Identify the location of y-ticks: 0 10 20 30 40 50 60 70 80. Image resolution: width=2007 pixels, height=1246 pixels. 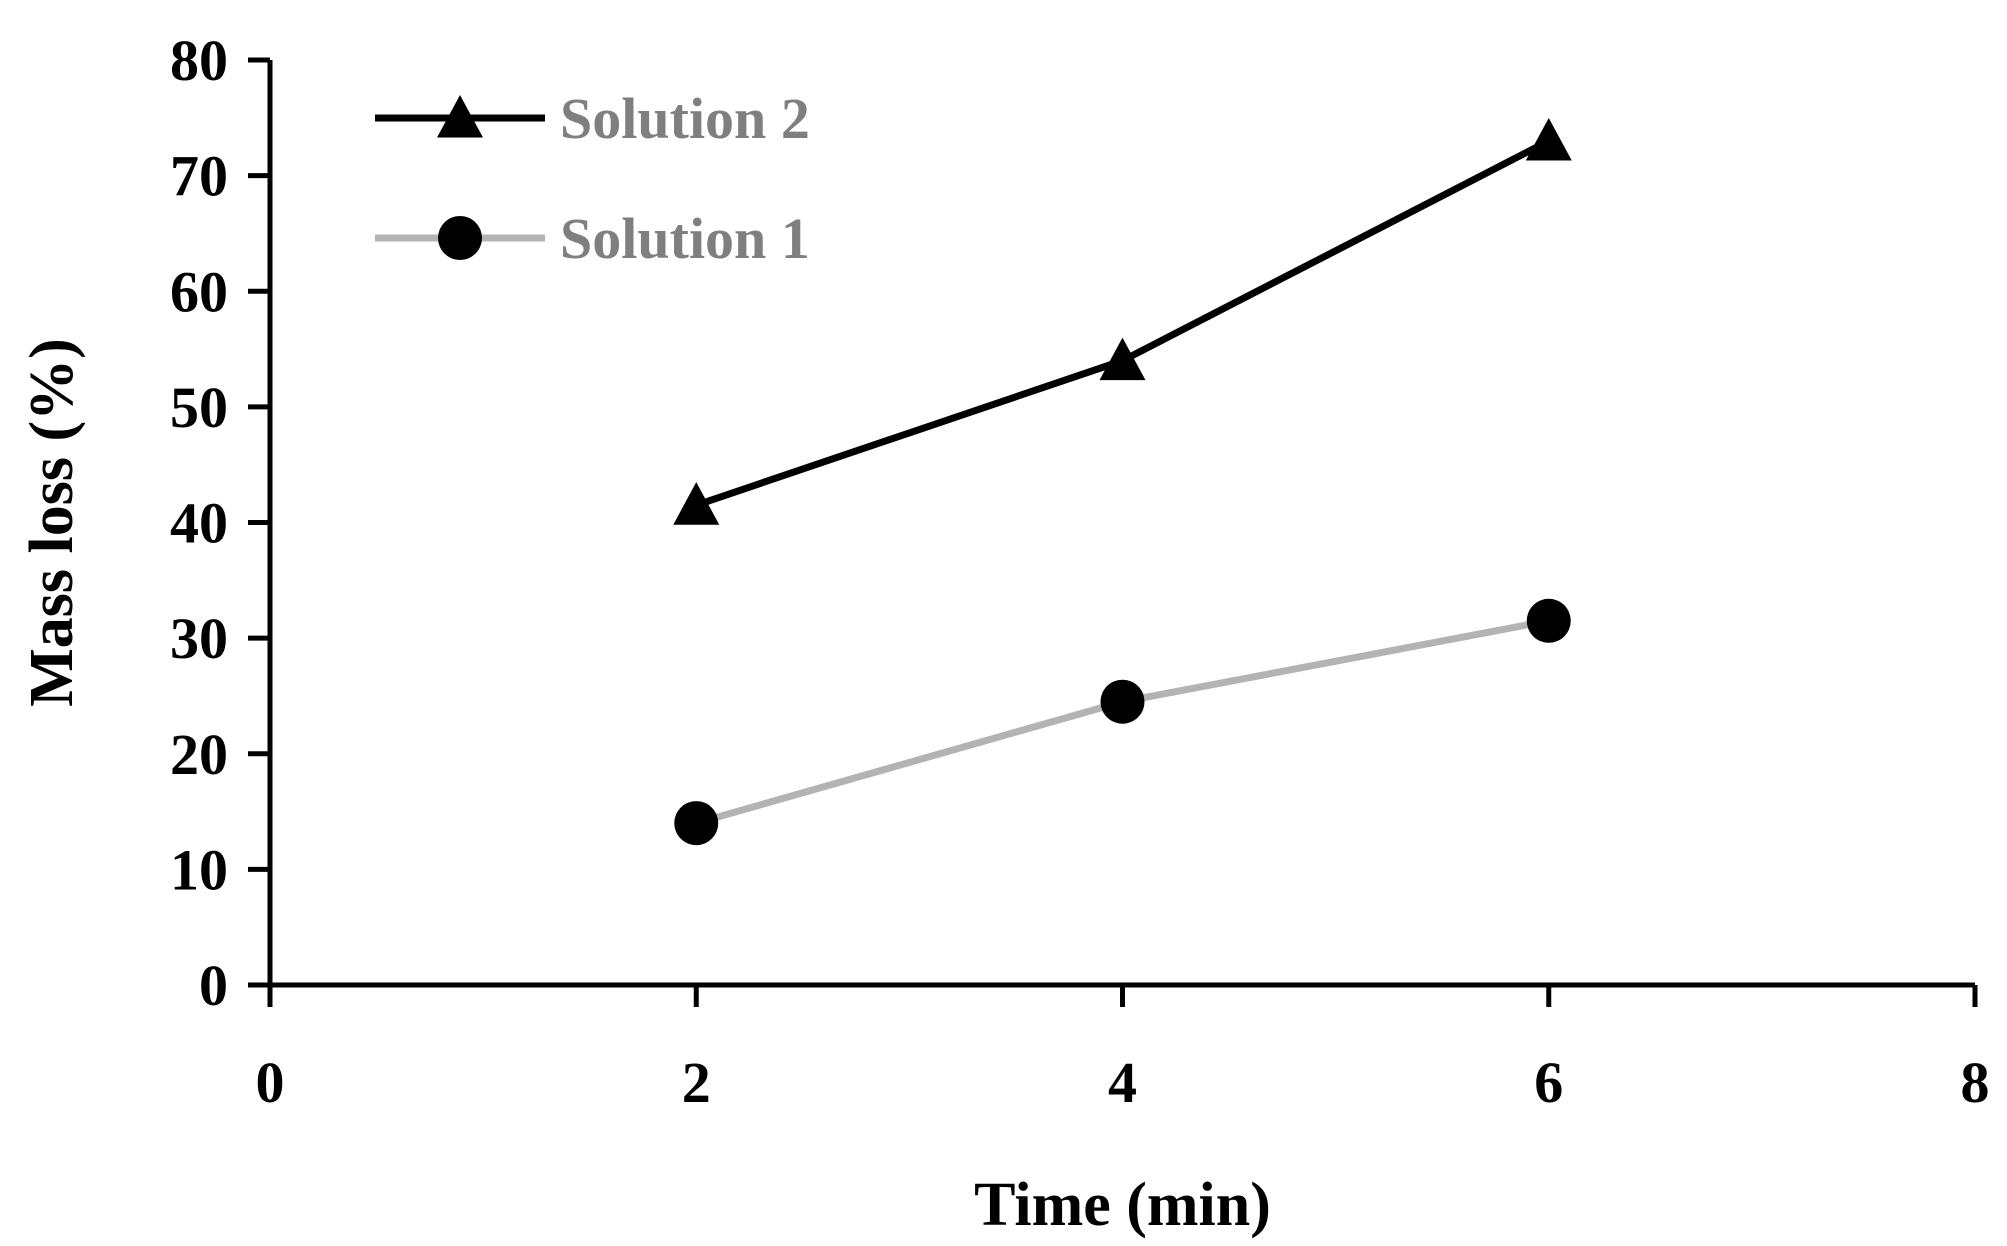
(220, 523).